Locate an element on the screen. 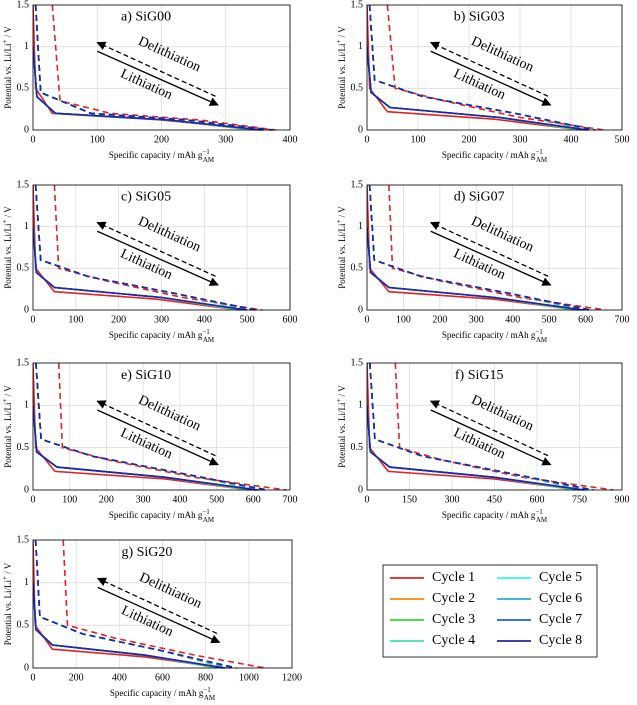 The image size is (637, 705). x-tick-label: 300 is located at coordinates (143, 499).